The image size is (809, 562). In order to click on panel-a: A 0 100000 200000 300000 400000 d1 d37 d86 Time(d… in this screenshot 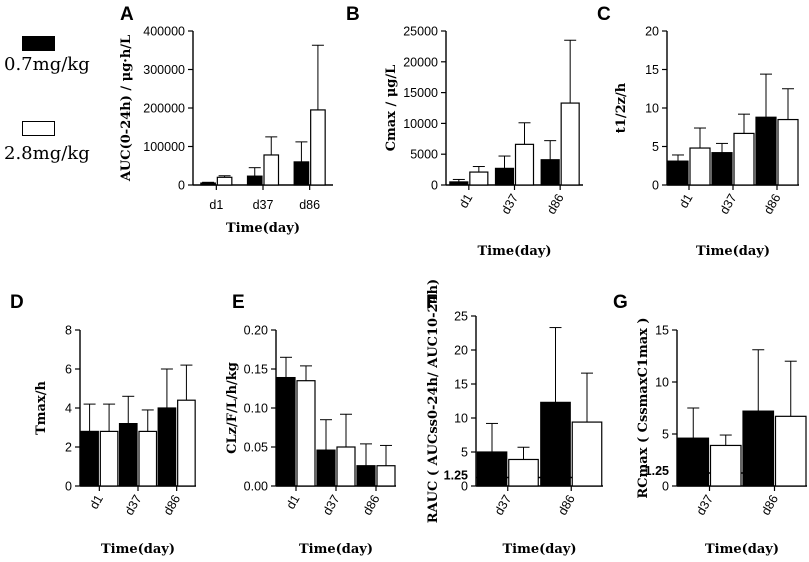, I will do `click(226, 120)`.